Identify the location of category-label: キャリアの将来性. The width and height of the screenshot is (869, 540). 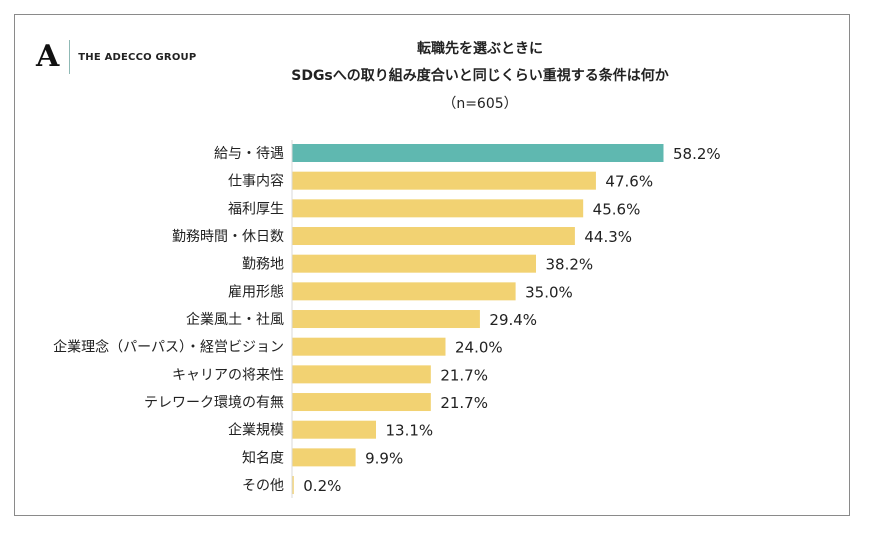
(228, 375).